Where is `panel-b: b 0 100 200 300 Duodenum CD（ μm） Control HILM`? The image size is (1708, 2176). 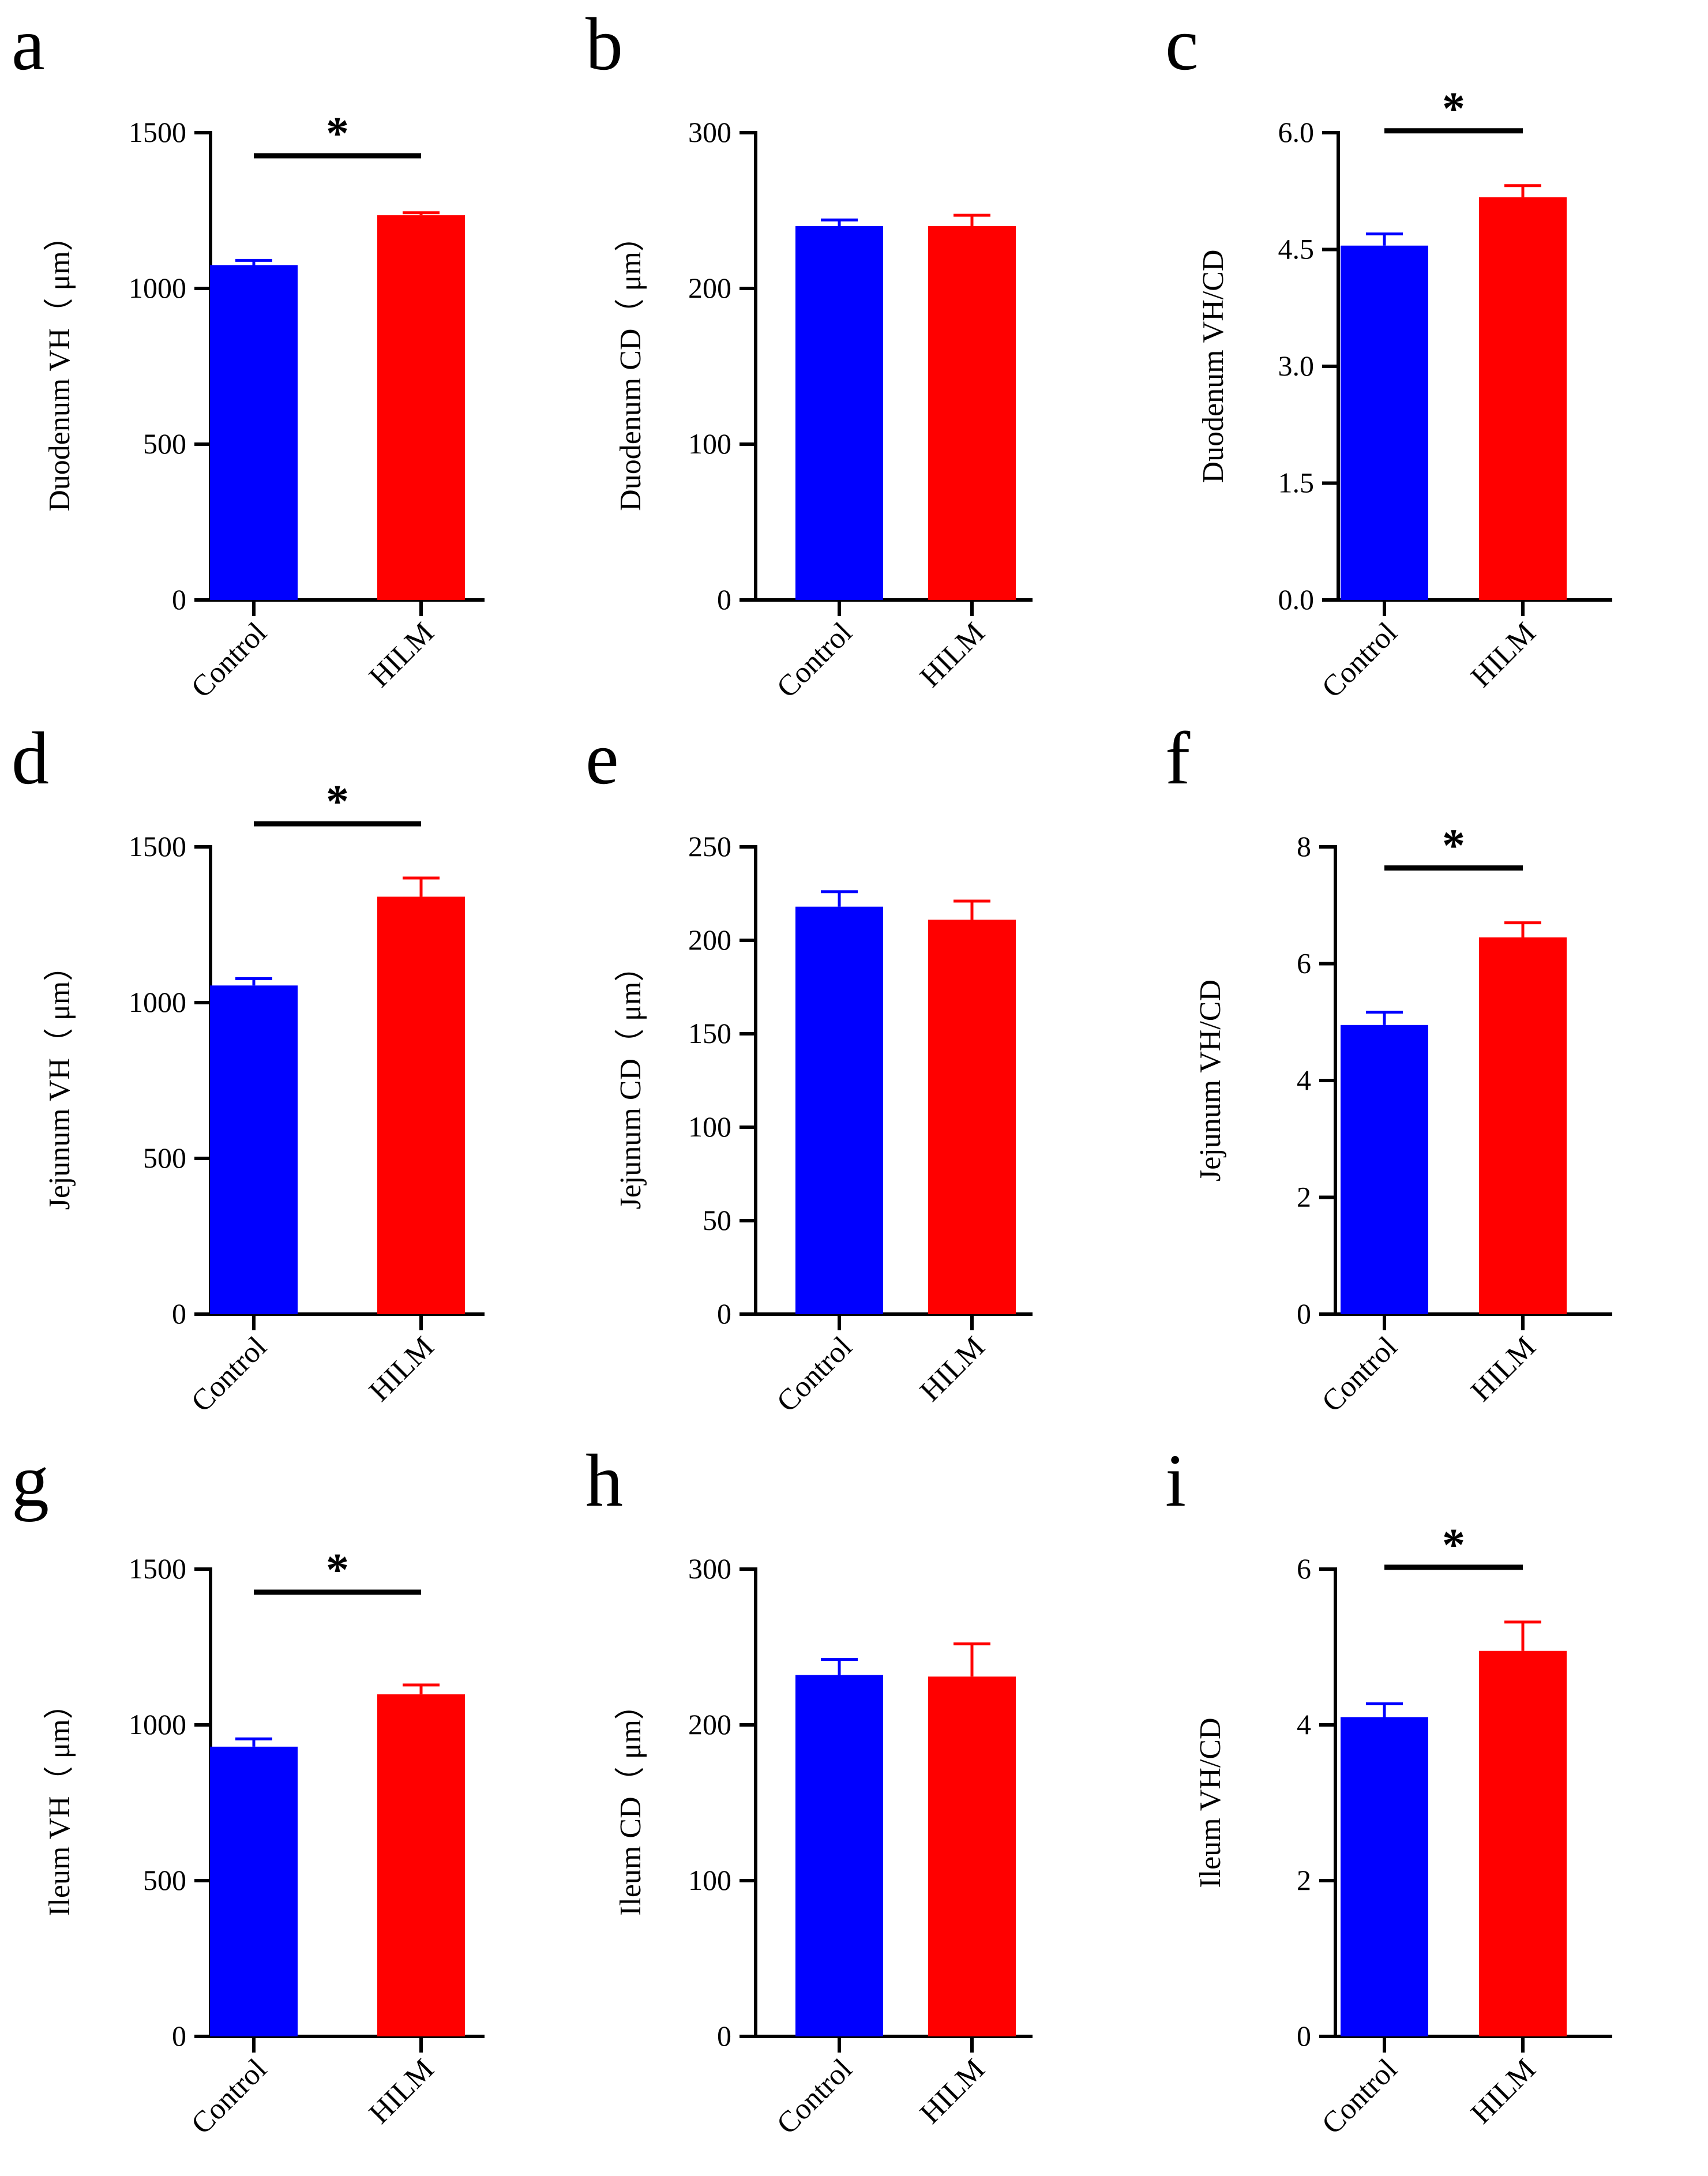 panel-b: b 0 100 200 300 Duodenum CD（ μm） Control HILM is located at coordinates (809, 353).